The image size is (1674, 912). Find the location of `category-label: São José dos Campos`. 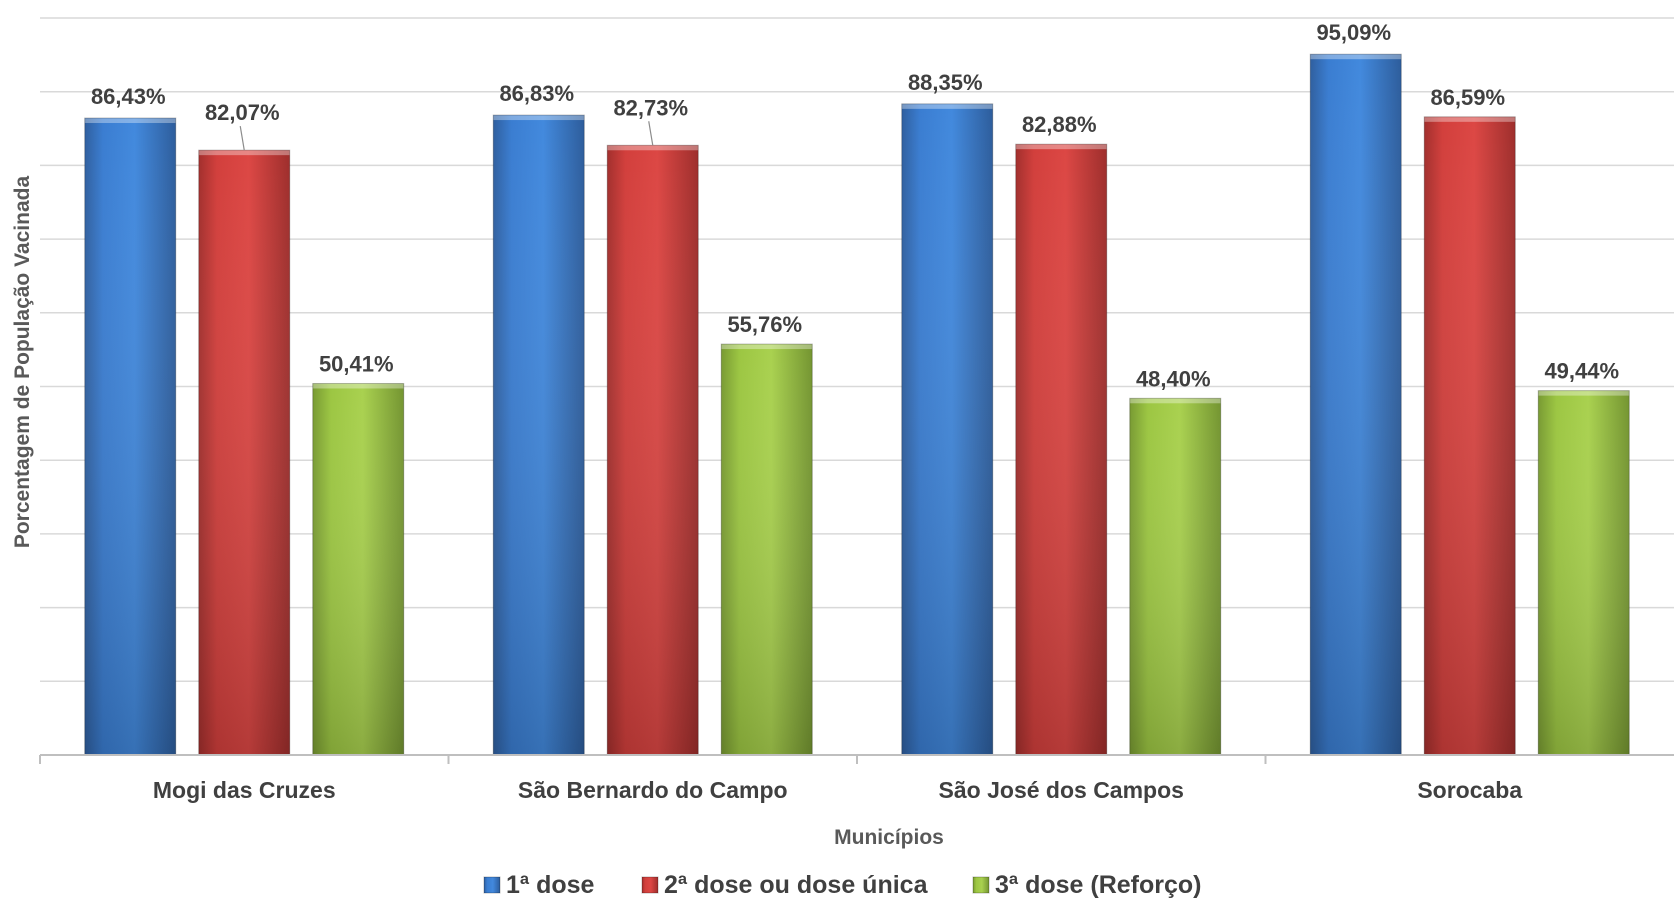

category-label: São José dos Campos is located at coordinates (1061, 790).